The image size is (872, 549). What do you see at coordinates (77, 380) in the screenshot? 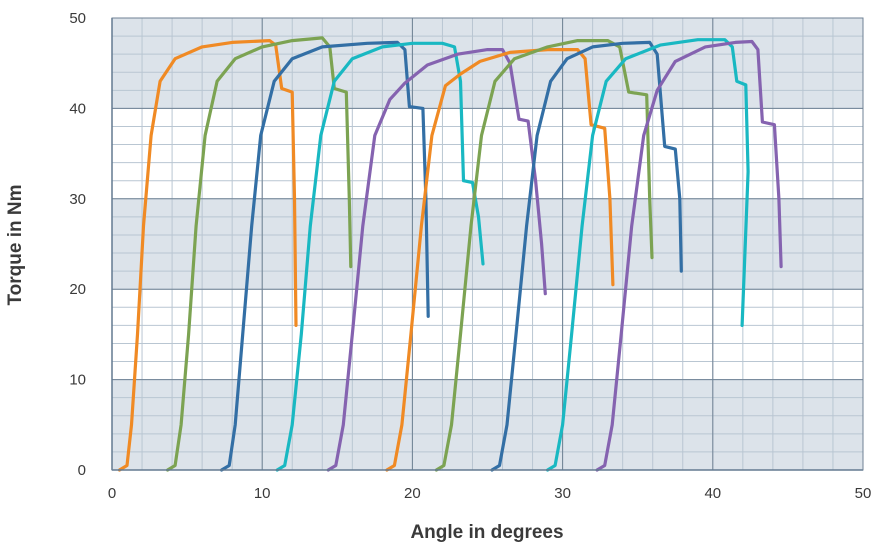
I see `y-tick-label: 10` at bounding box center [77, 380].